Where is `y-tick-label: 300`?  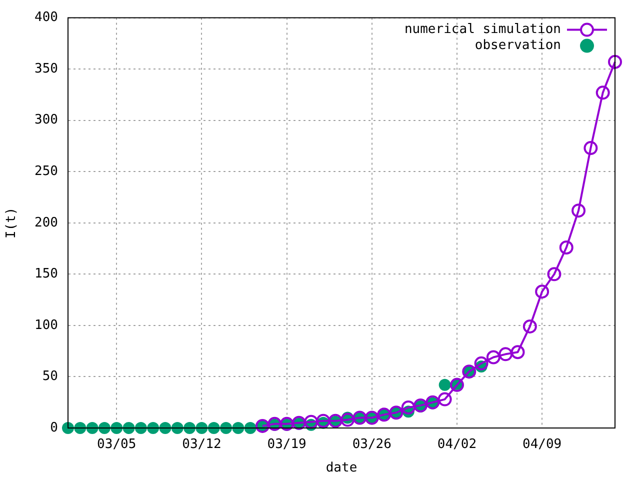 y-tick-label: 300 is located at coordinates (46, 120).